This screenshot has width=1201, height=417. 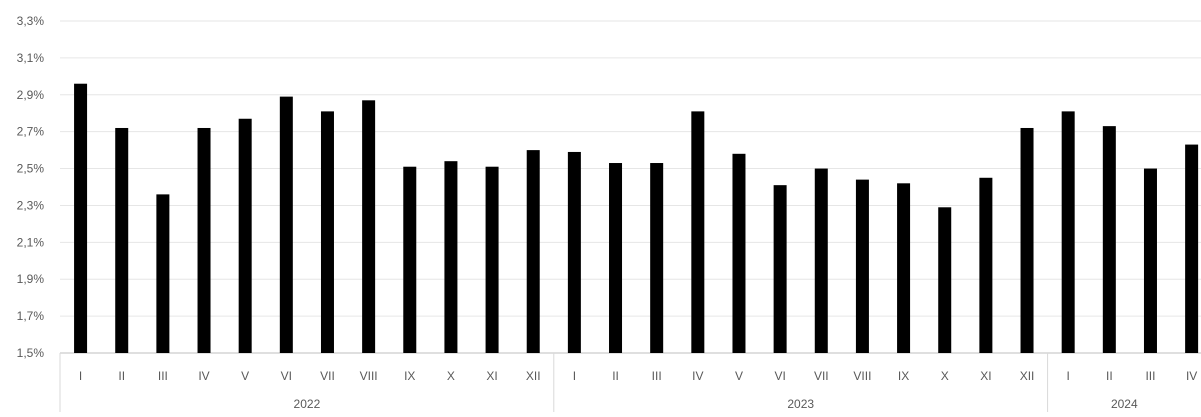 What do you see at coordinates (31, 58) in the screenshot?
I see `y-tick-label: 3,1%` at bounding box center [31, 58].